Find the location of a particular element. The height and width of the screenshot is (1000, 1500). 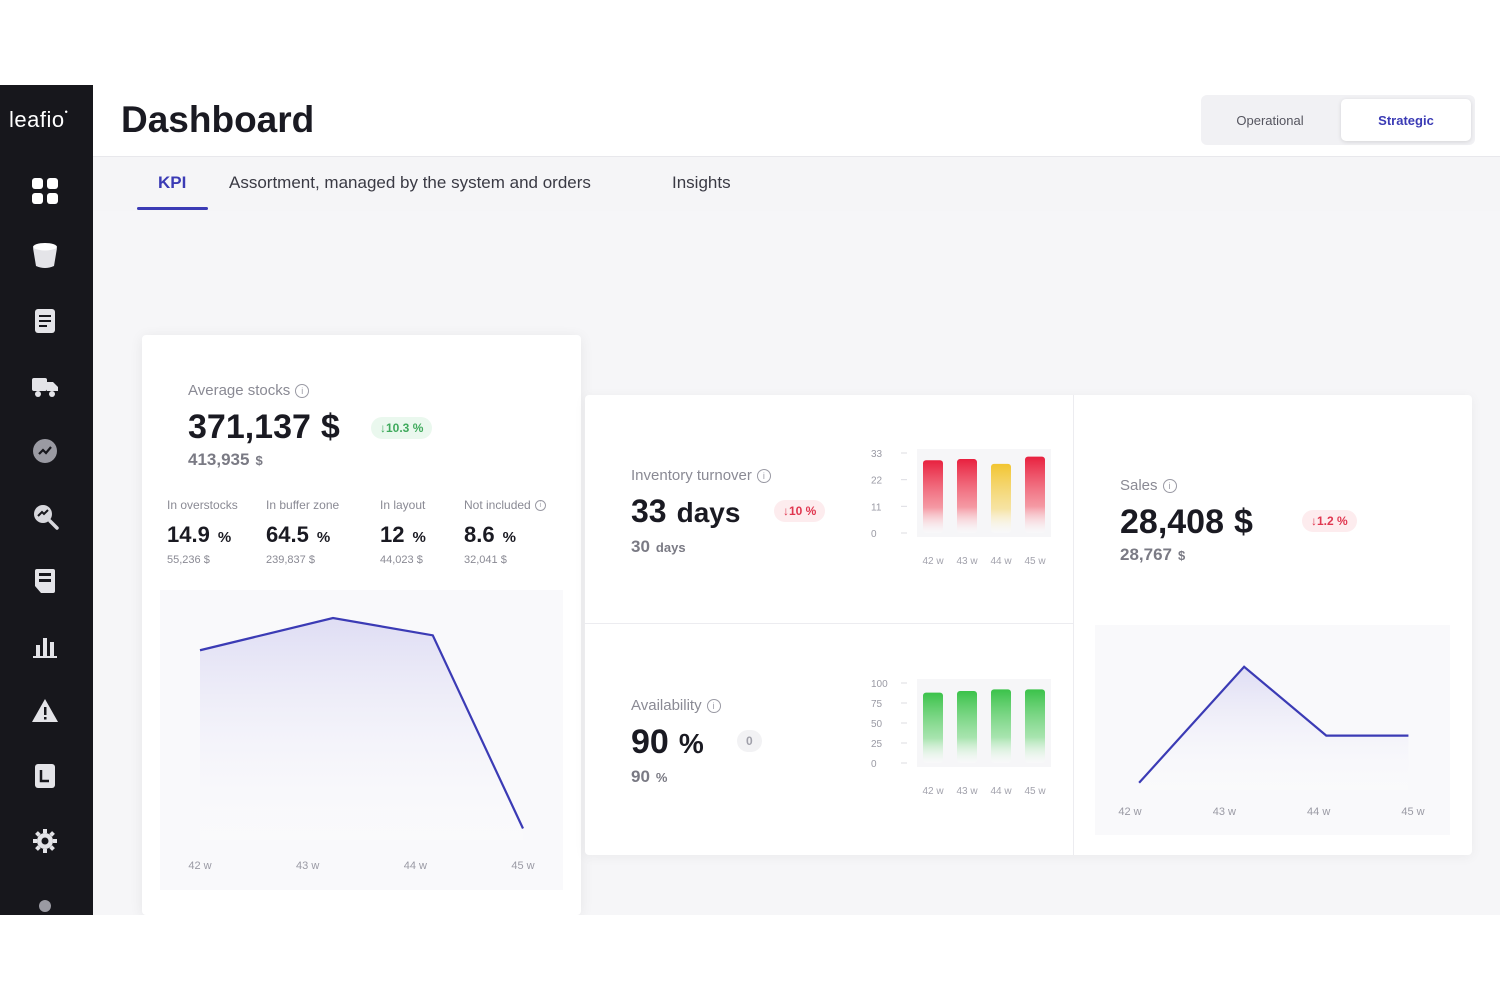

sidebar-item-analytics is located at coordinates (45, 451).